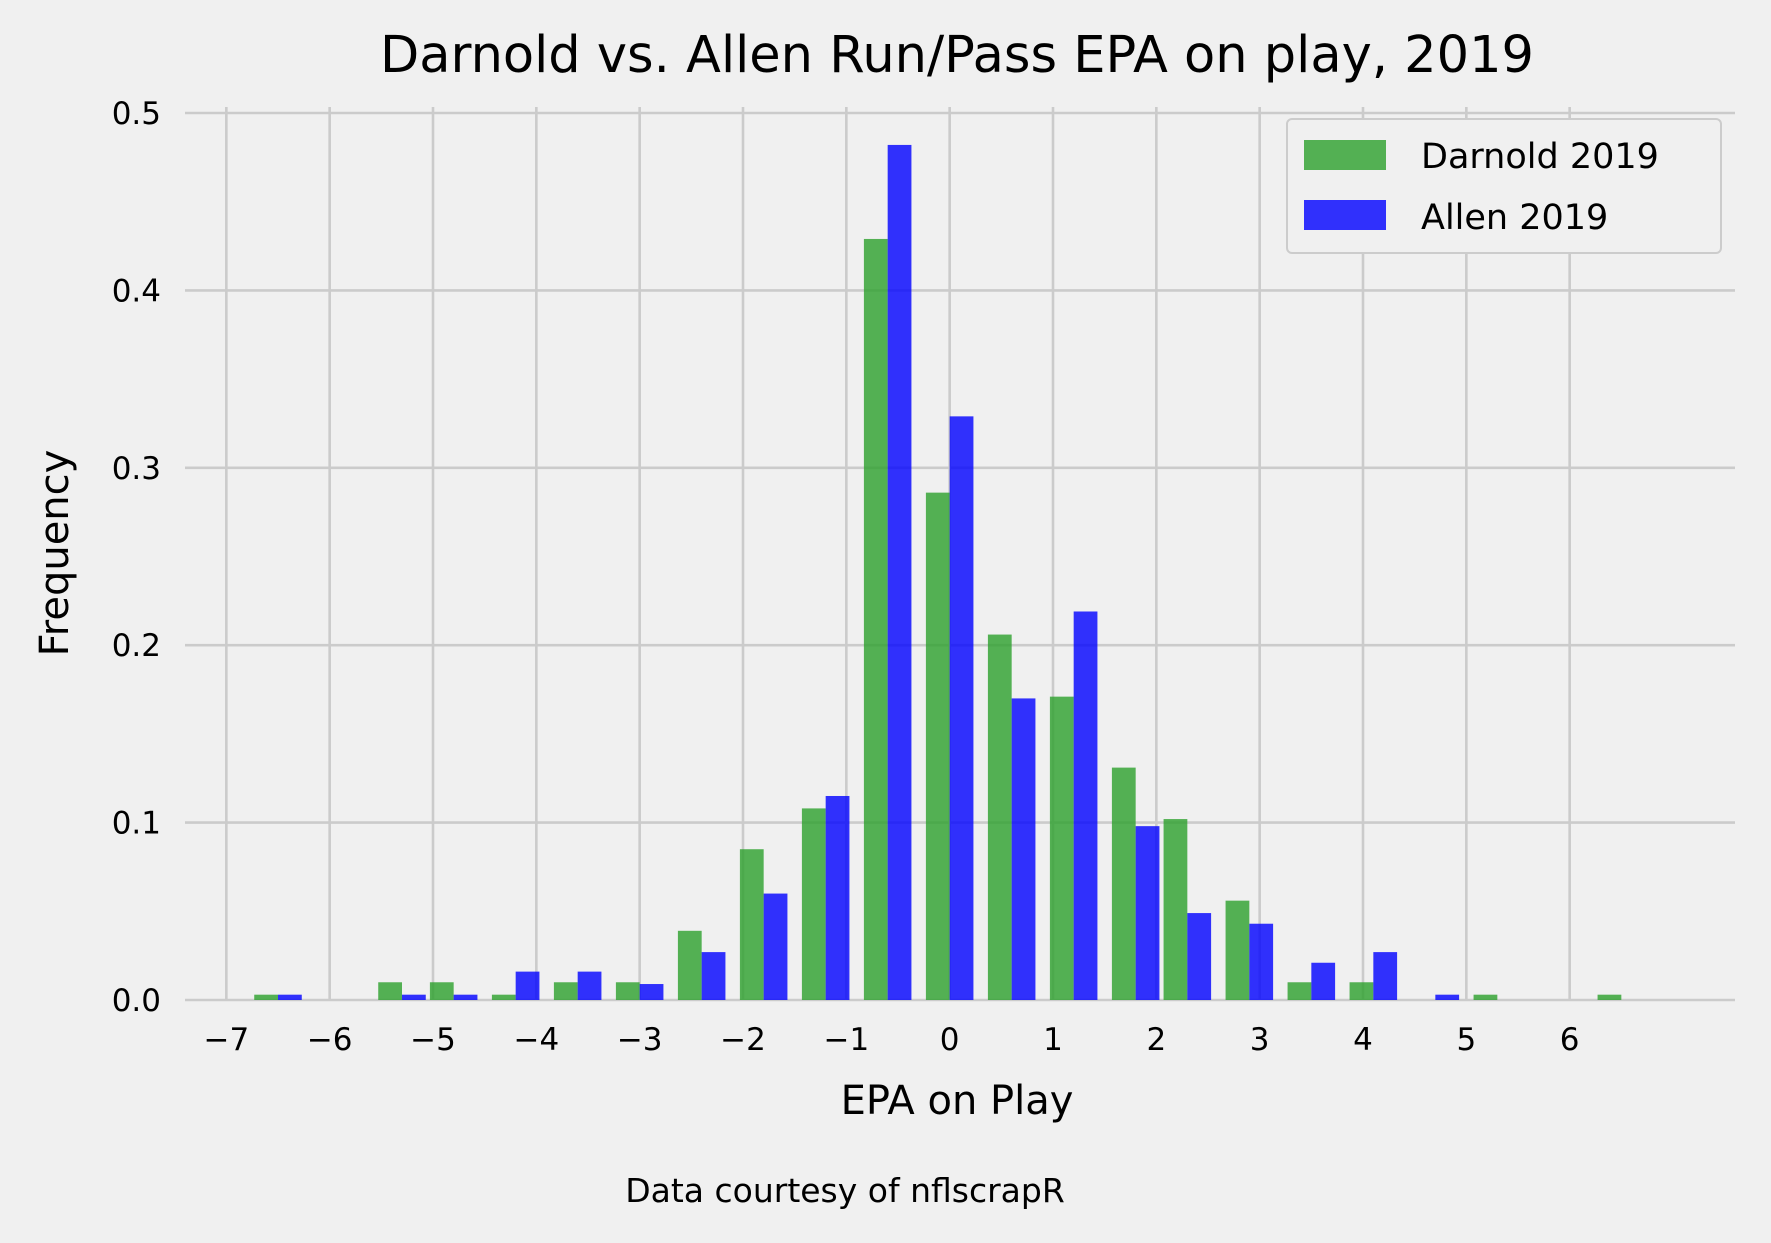  I want to click on y-tick-label: 0.5, so click(136, 114).